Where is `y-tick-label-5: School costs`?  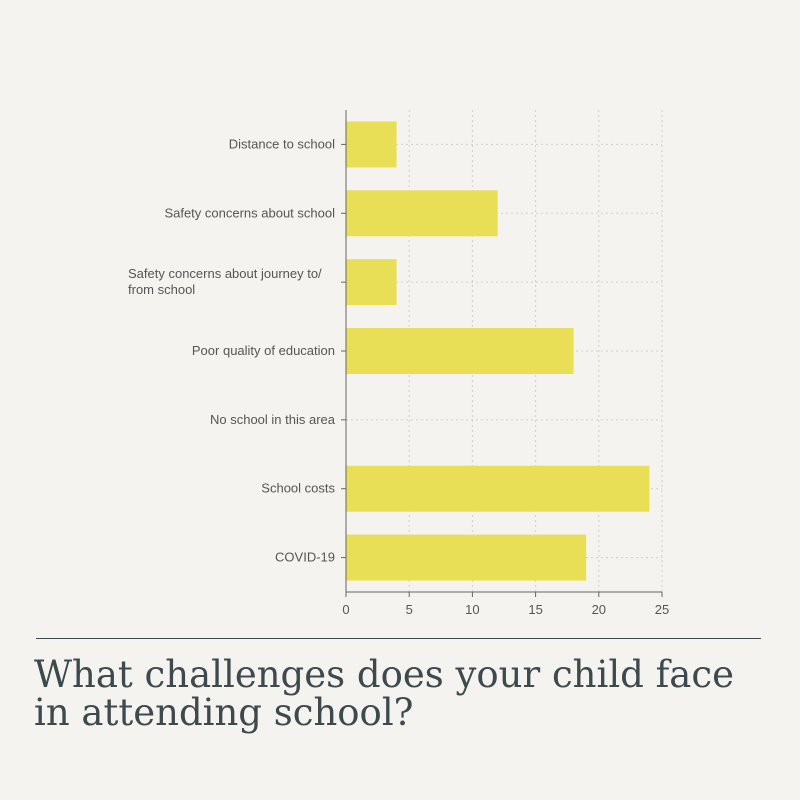
y-tick-label-5: School costs is located at coordinates (298, 488).